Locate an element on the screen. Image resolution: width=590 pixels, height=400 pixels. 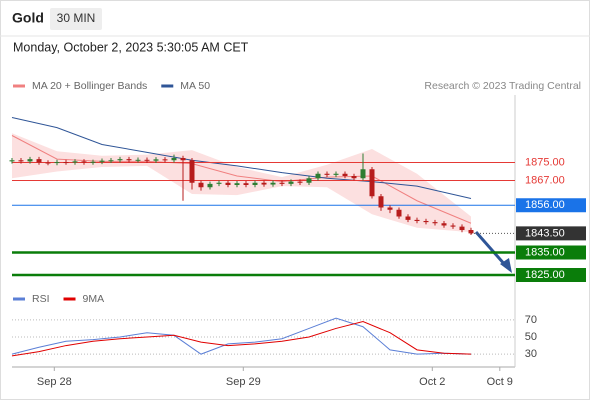
arrow-head is located at coordinates (506, 265).